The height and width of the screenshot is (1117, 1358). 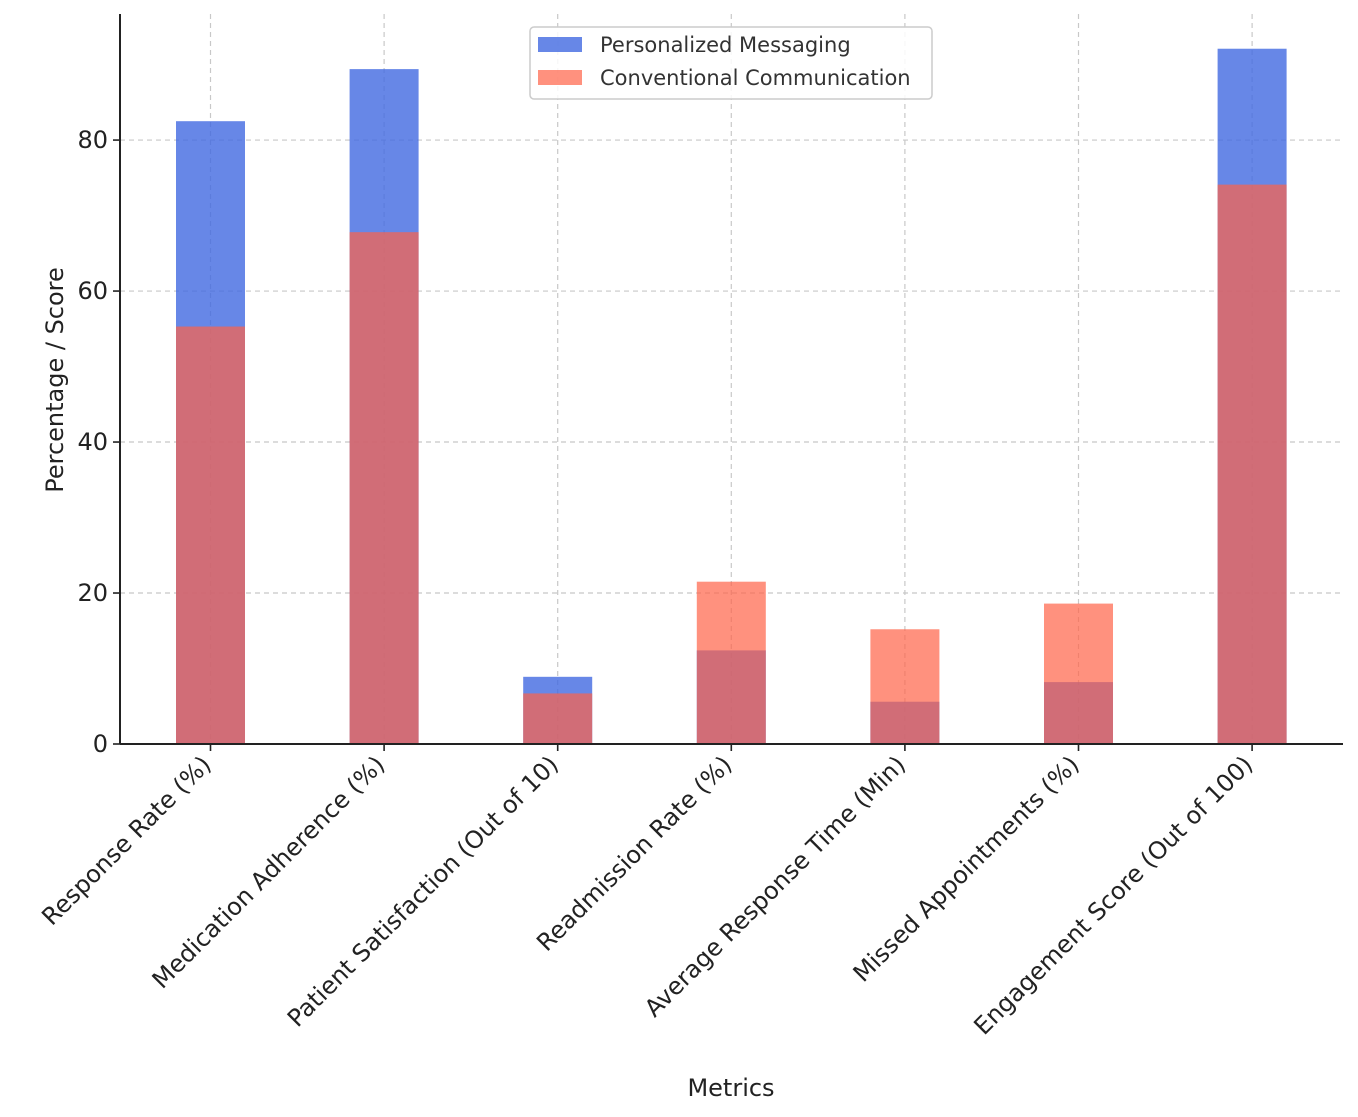 I want to click on legend-label-conventional: Conventional Communication, so click(x=755, y=78).